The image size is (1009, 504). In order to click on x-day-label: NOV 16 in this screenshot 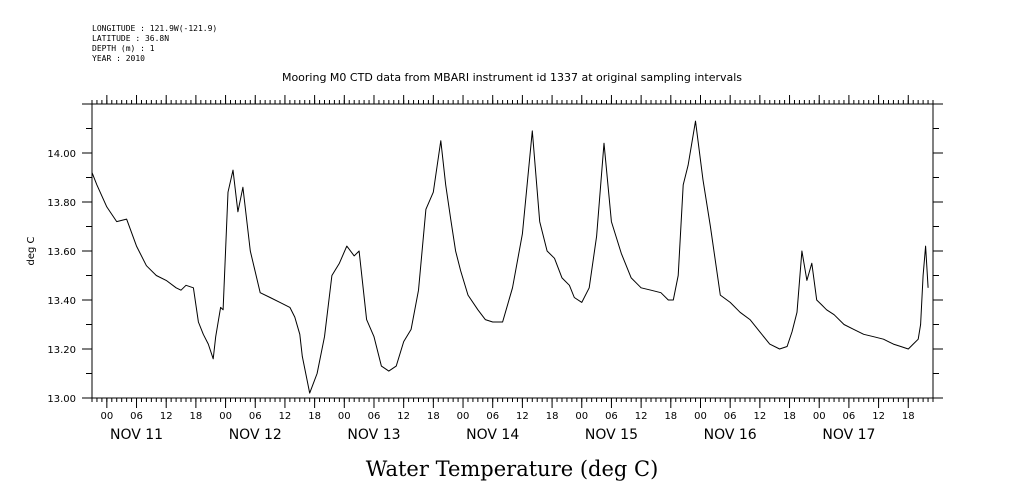, I will do `click(730, 435)`.